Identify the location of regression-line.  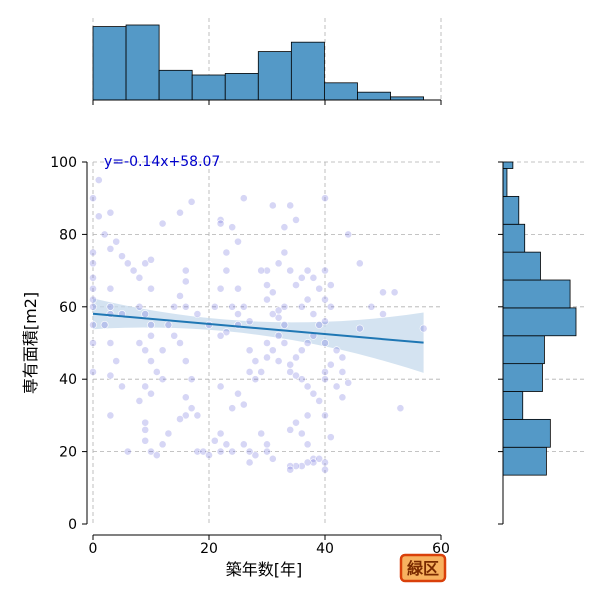
(258, 328).